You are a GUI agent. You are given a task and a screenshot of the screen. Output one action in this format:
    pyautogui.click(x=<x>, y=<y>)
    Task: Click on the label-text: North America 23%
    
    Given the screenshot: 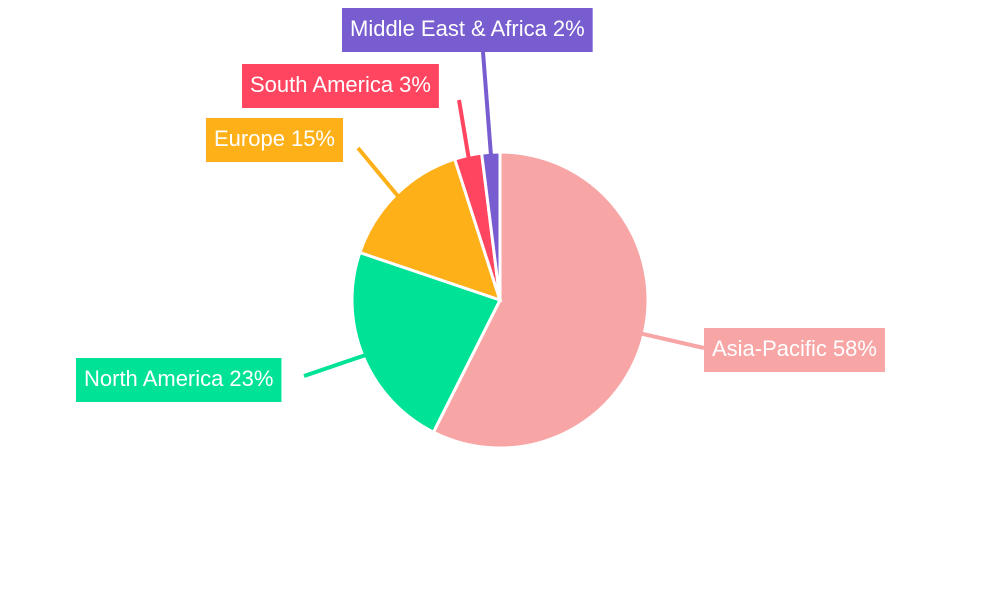 What is the action you would take?
    pyautogui.click(x=178, y=378)
    